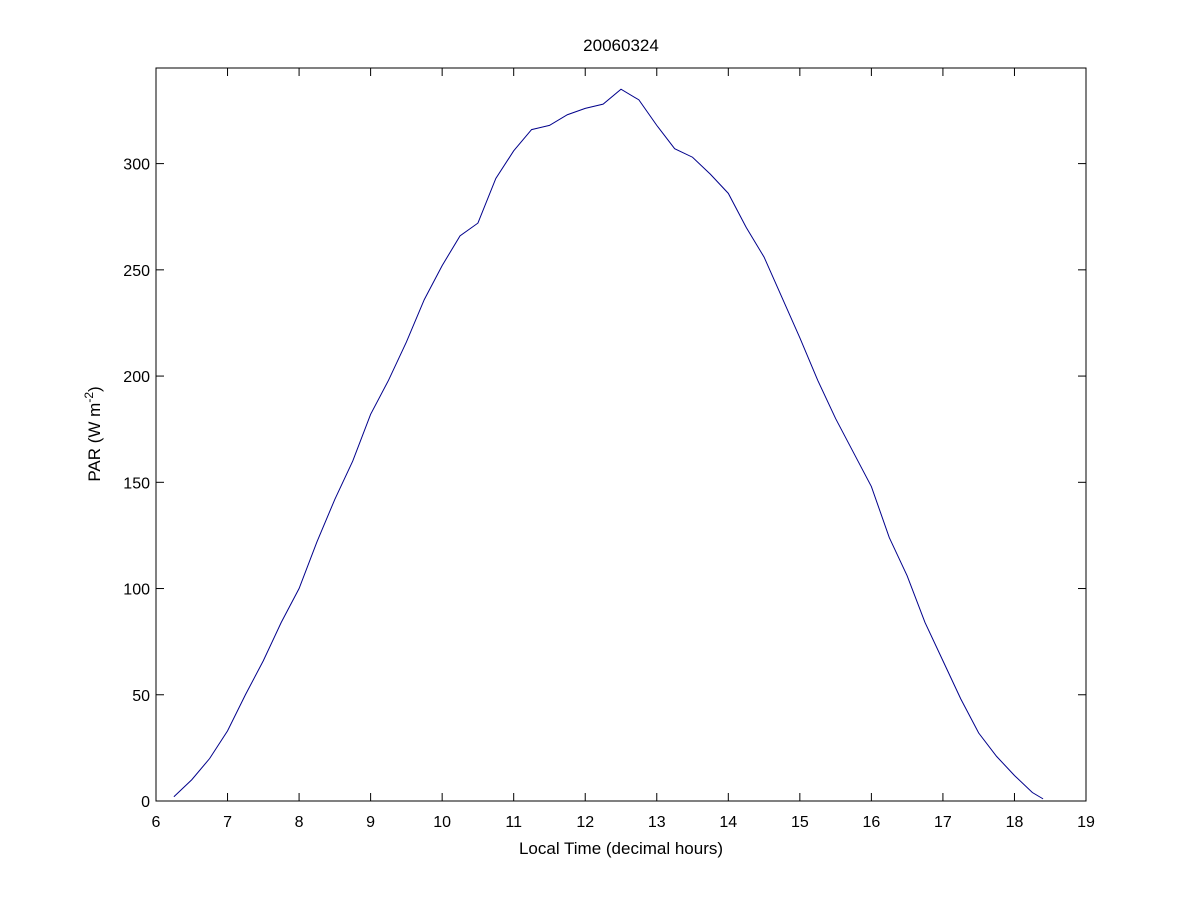 The height and width of the screenshot is (900, 1200). What do you see at coordinates (136, 590) in the screenshot?
I see `y-tick-label: 100` at bounding box center [136, 590].